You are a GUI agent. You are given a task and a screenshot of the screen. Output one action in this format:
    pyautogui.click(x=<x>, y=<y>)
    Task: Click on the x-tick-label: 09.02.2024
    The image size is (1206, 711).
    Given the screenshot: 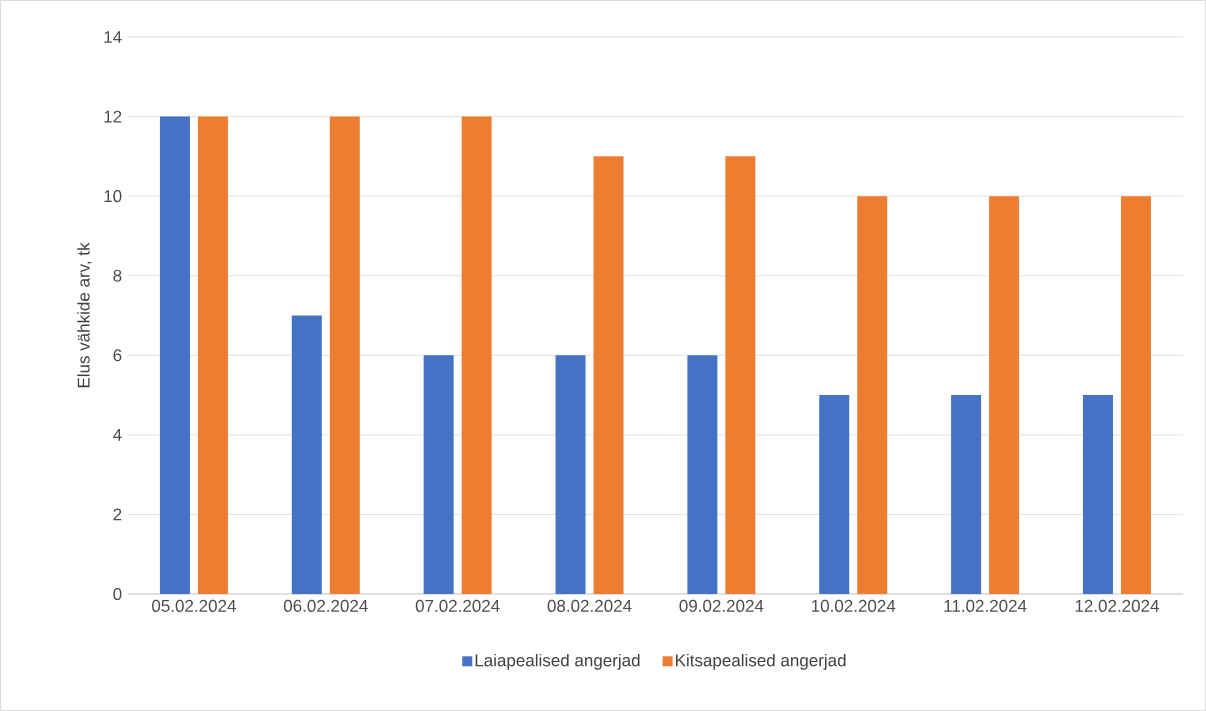 What is the action you would take?
    pyautogui.click(x=721, y=605)
    